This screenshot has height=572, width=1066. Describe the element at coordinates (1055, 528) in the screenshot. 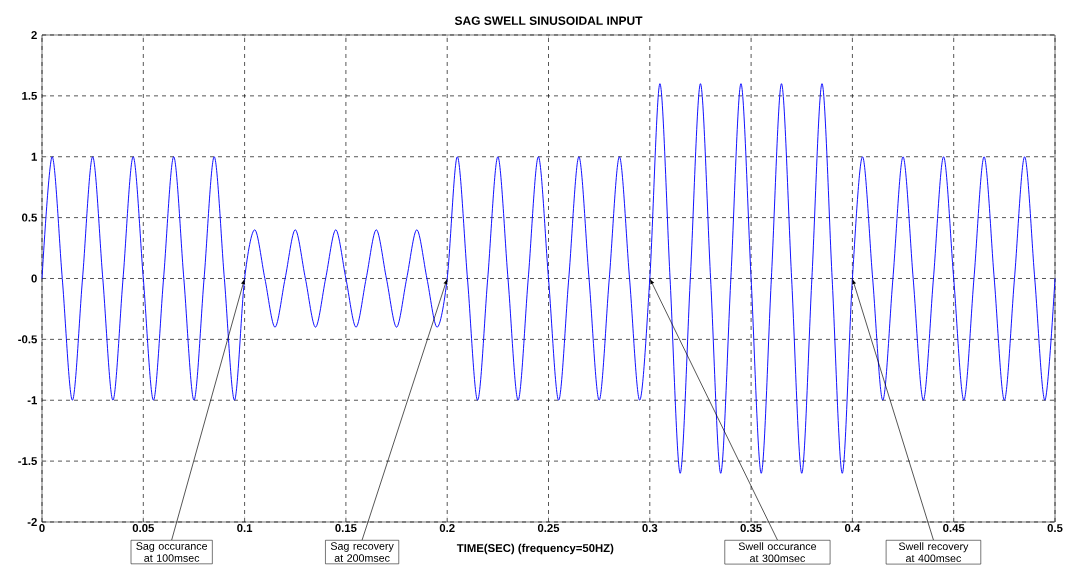

I see `x-tick-label: 0.5` at that location.